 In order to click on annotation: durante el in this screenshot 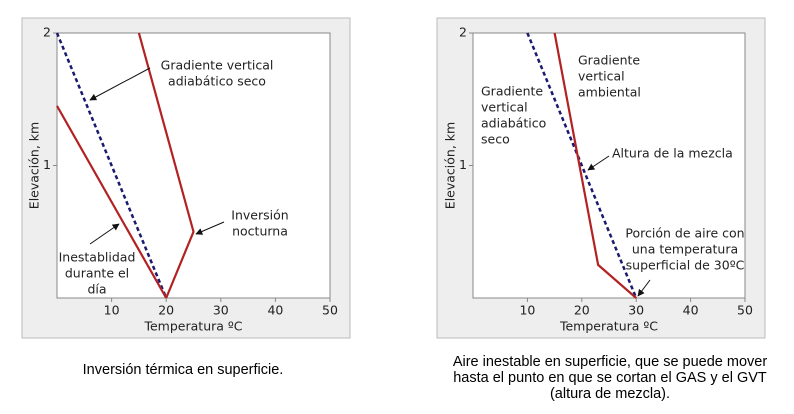, I will do `click(97, 273)`.